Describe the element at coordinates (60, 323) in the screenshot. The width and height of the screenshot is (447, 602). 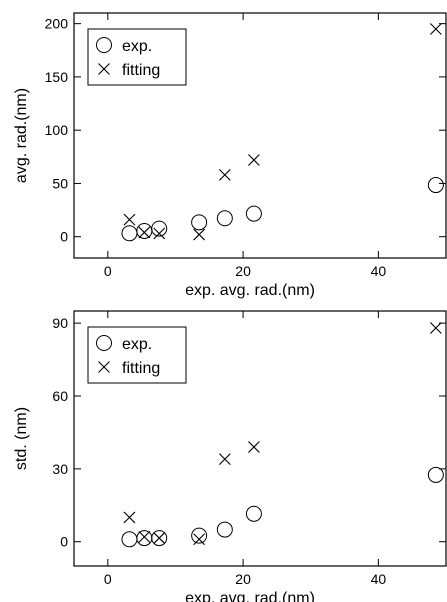
I see `y-tick-label: 90` at that location.